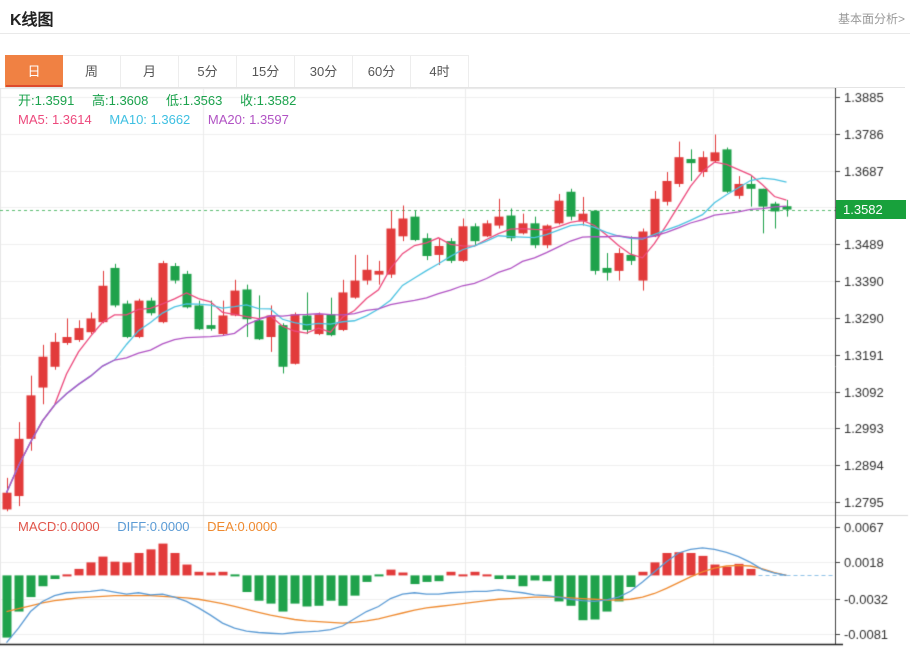 The width and height of the screenshot is (910, 648). What do you see at coordinates (324, 71) in the screenshot?
I see `tab-30min: 30分` at bounding box center [324, 71].